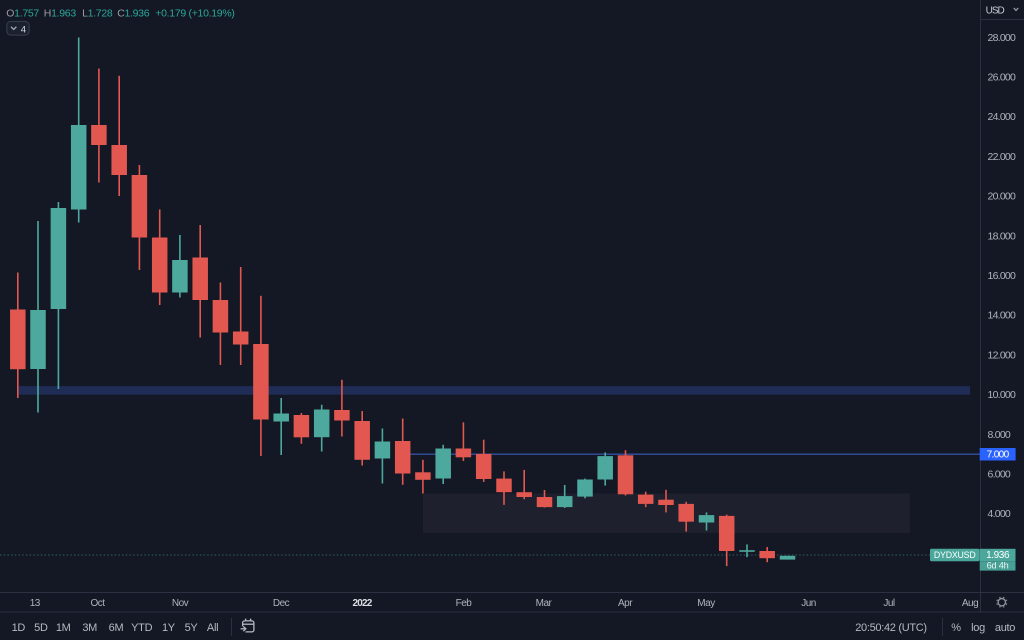 The width and height of the screenshot is (1024, 640). I want to click on svg-text: 28.000, so click(1002, 38).